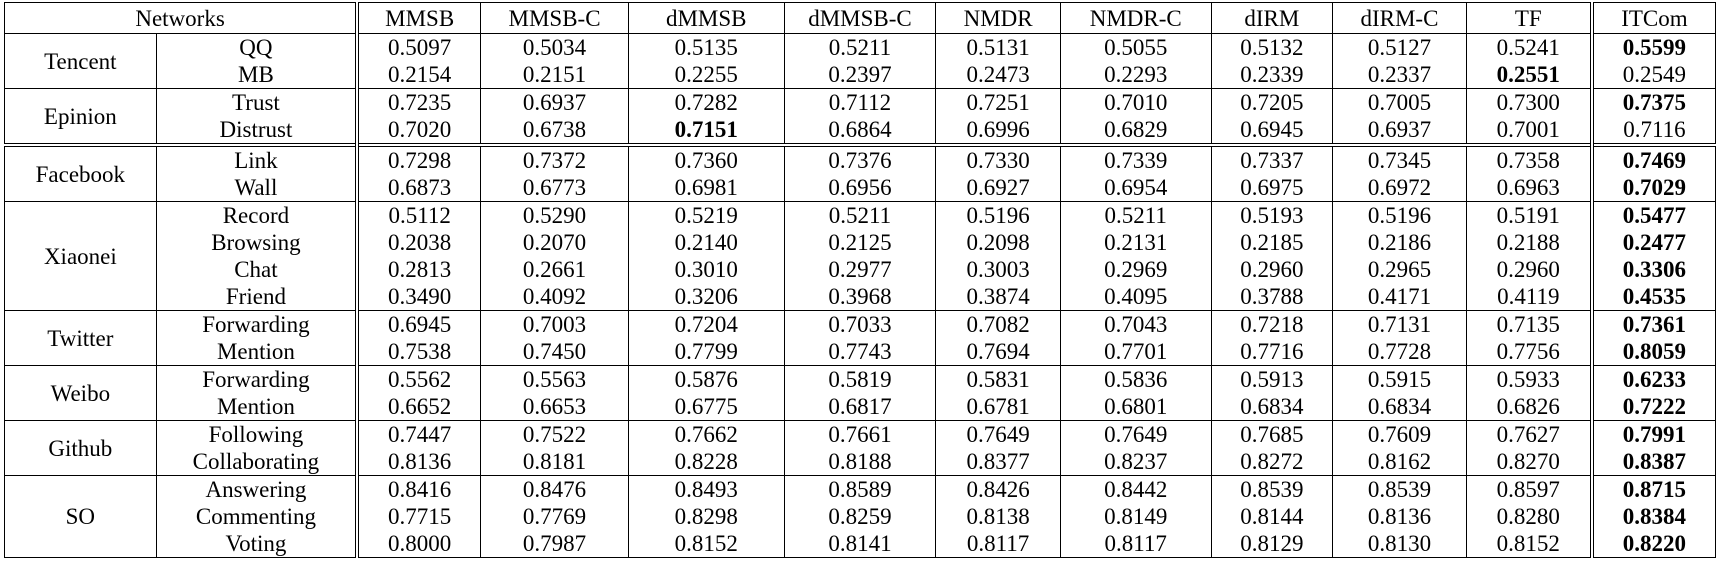 This screenshot has height=584, width=1721. What do you see at coordinates (80, 117) in the screenshot?
I see `network-name: Epinion` at bounding box center [80, 117].